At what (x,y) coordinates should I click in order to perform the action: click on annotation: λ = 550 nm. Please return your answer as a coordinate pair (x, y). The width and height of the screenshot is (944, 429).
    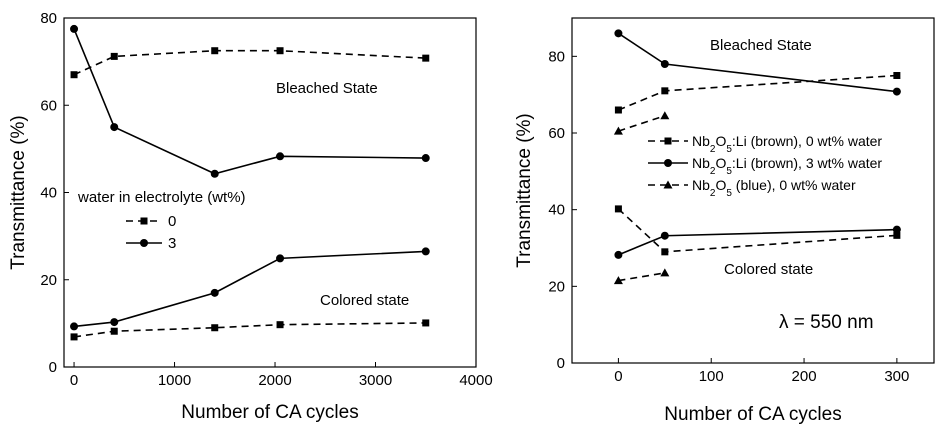
    Looking at the image, I should click on (826, 322).